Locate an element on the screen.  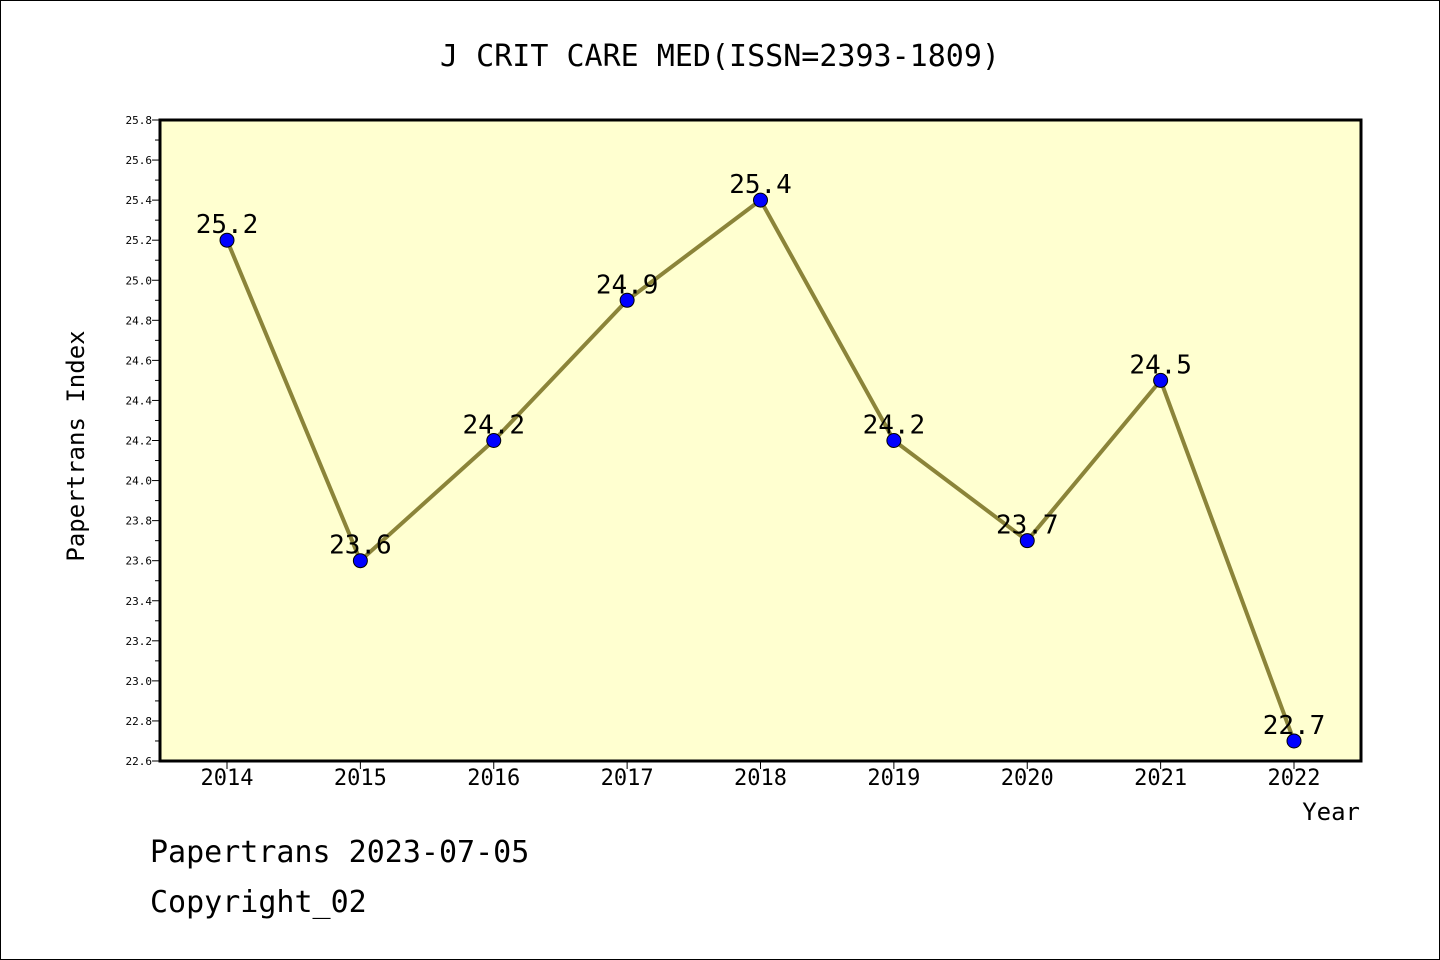
data-label: 22.7 is located at coordinates (1294, 726).